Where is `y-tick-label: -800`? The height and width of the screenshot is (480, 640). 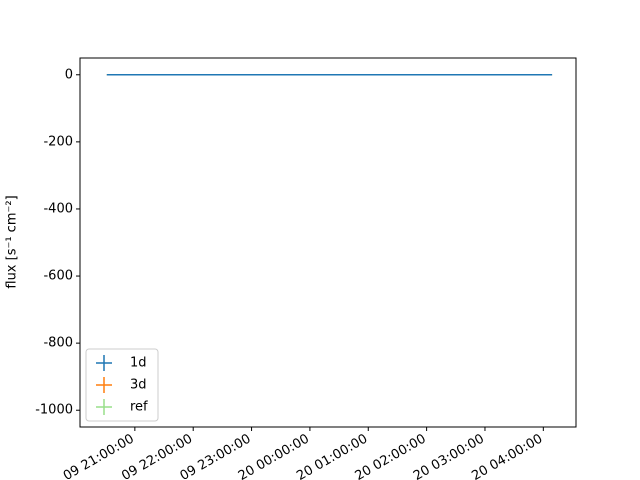 y-tick-label: -800 is located at coordinates (58, 343).